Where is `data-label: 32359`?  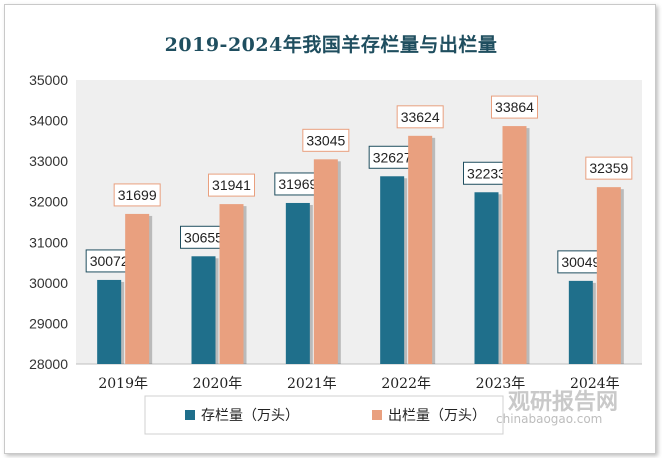 data-label: 32359 is located at coordinates (608, 168).